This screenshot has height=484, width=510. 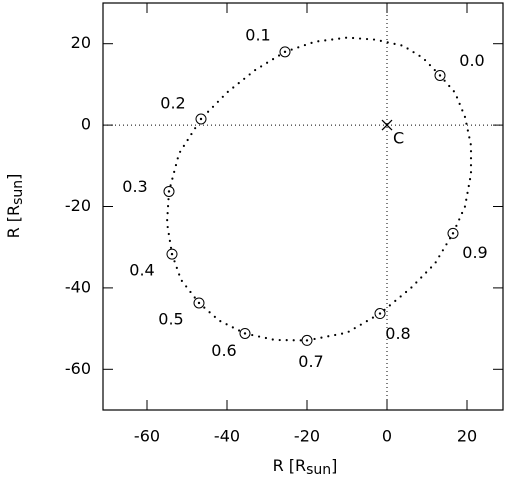 I want to click on y-tick-label: -20, so click(x=78, y=205).